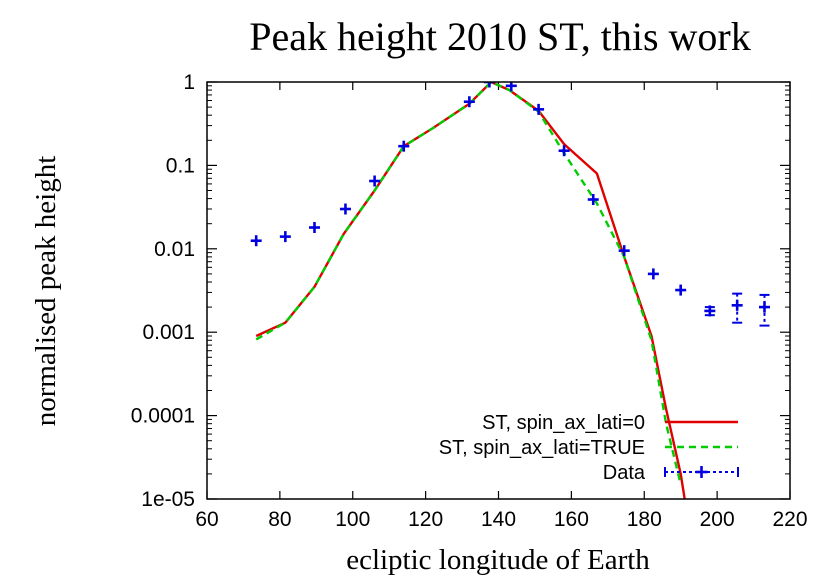 The width and height of the screenshot is (830, 581). Describe the element at coordinates (542, 448) in the screenshot. I see `legend-label: ST, spin_ax_lati=TRUE` at that location.